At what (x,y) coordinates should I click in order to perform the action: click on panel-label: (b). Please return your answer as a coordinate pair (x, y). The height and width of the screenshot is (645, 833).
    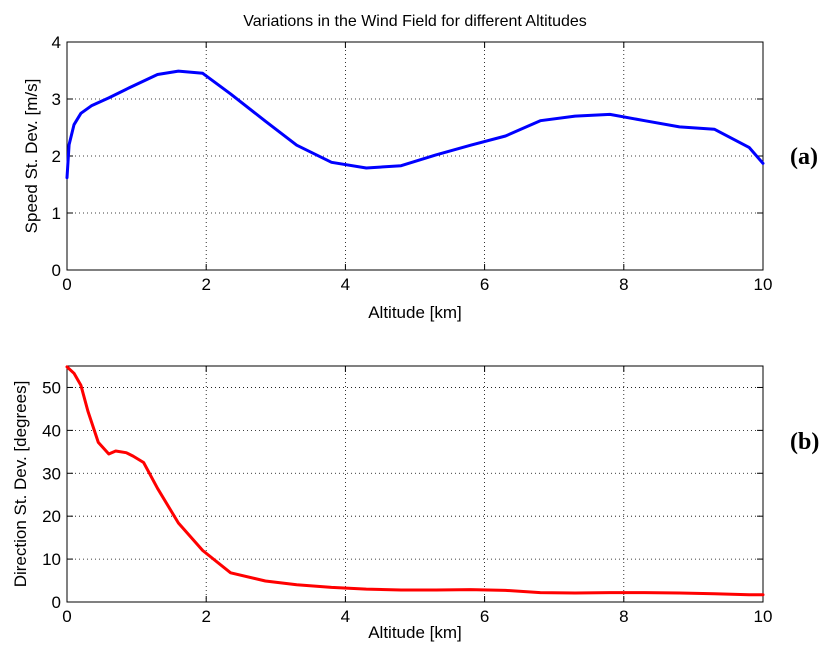
    Looking at the image, I should click on (804, 442).